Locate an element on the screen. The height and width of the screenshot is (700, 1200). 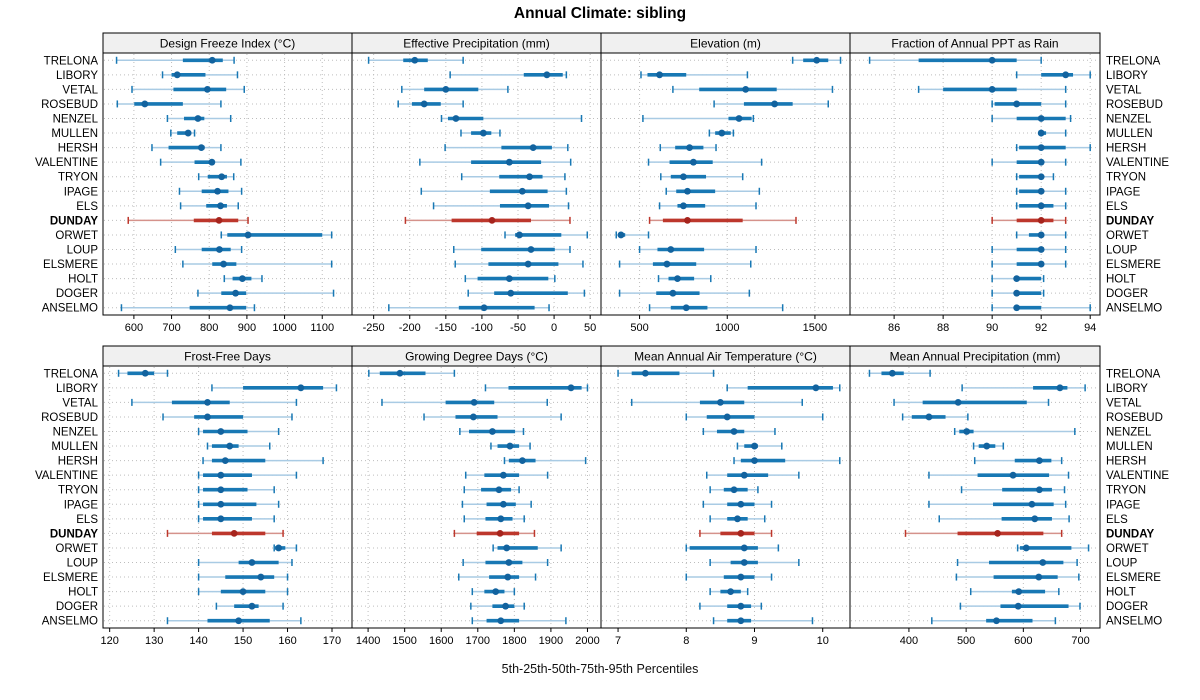
x-tick-label: 400 is located at coordinates (909, 641).